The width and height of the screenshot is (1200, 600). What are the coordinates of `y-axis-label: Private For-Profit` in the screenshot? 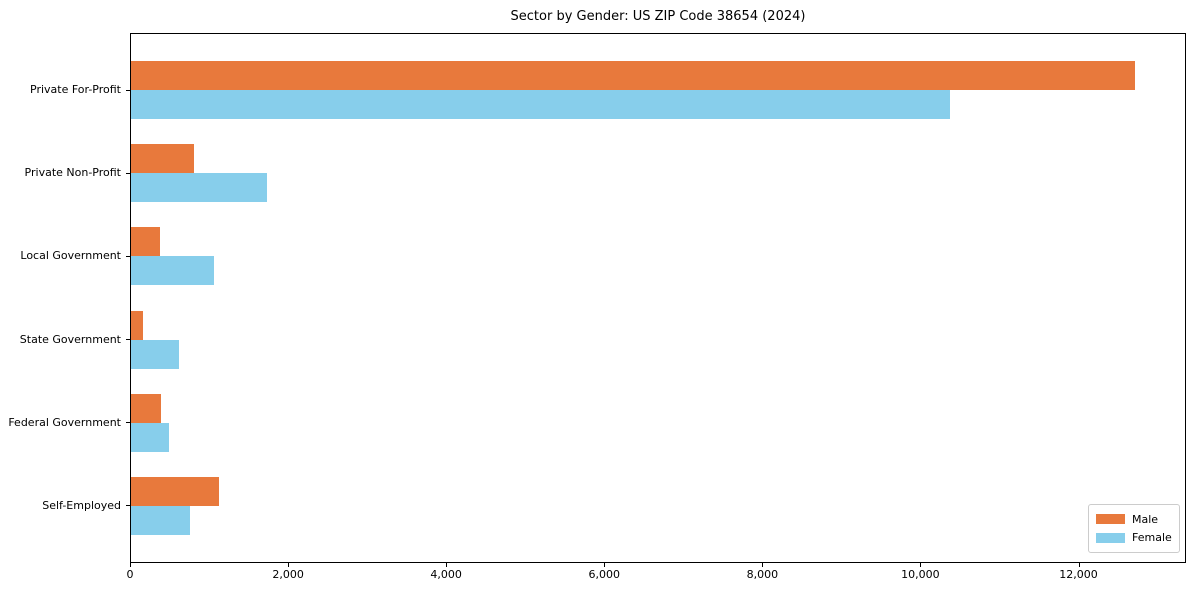 It's located at (75, 90).